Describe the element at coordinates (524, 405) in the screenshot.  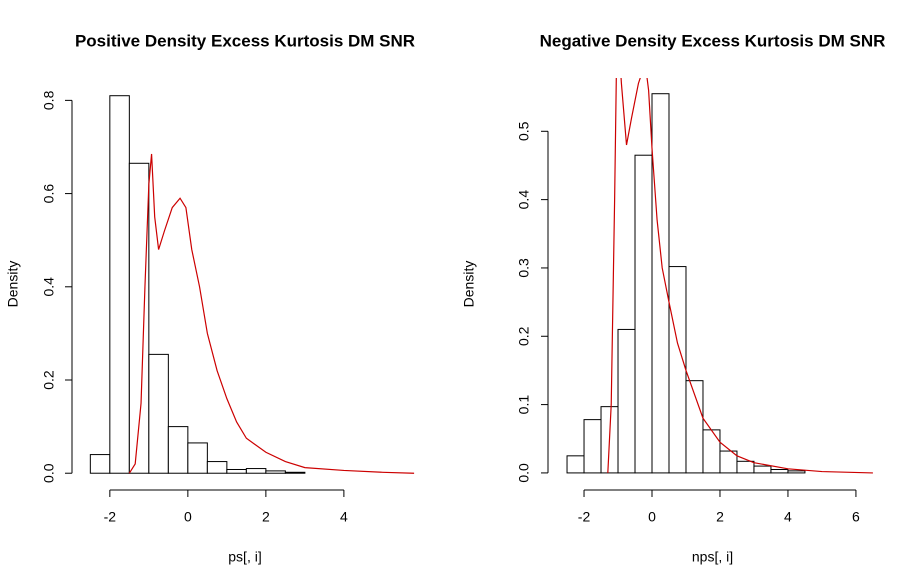
I see `y-tick-label: 0.1` at that location.